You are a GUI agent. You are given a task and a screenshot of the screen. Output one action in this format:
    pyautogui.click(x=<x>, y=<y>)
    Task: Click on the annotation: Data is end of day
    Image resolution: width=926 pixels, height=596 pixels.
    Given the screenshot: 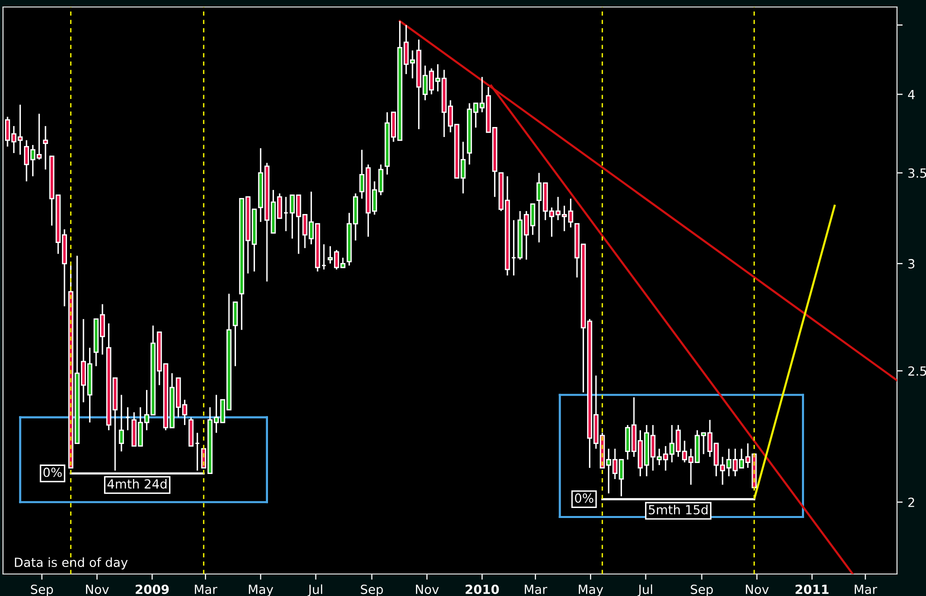 What is the action you would take?
    pyautogui.click(x=71, y=563)
    